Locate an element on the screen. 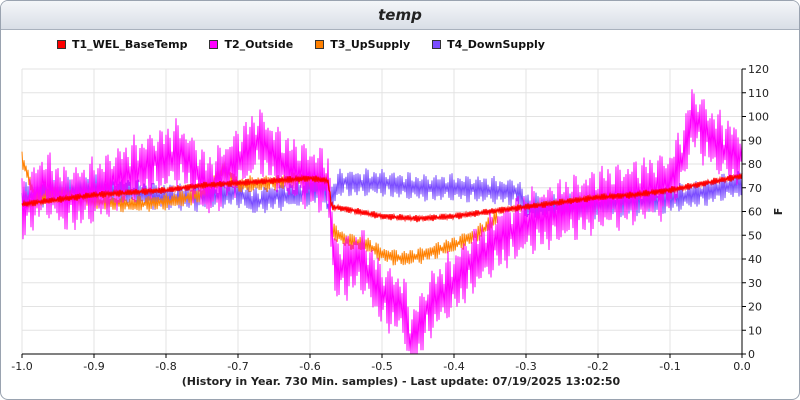 This screenshot has height=400, width=800. x-tick-label: -0.5 is located at coordinates (381, 366).